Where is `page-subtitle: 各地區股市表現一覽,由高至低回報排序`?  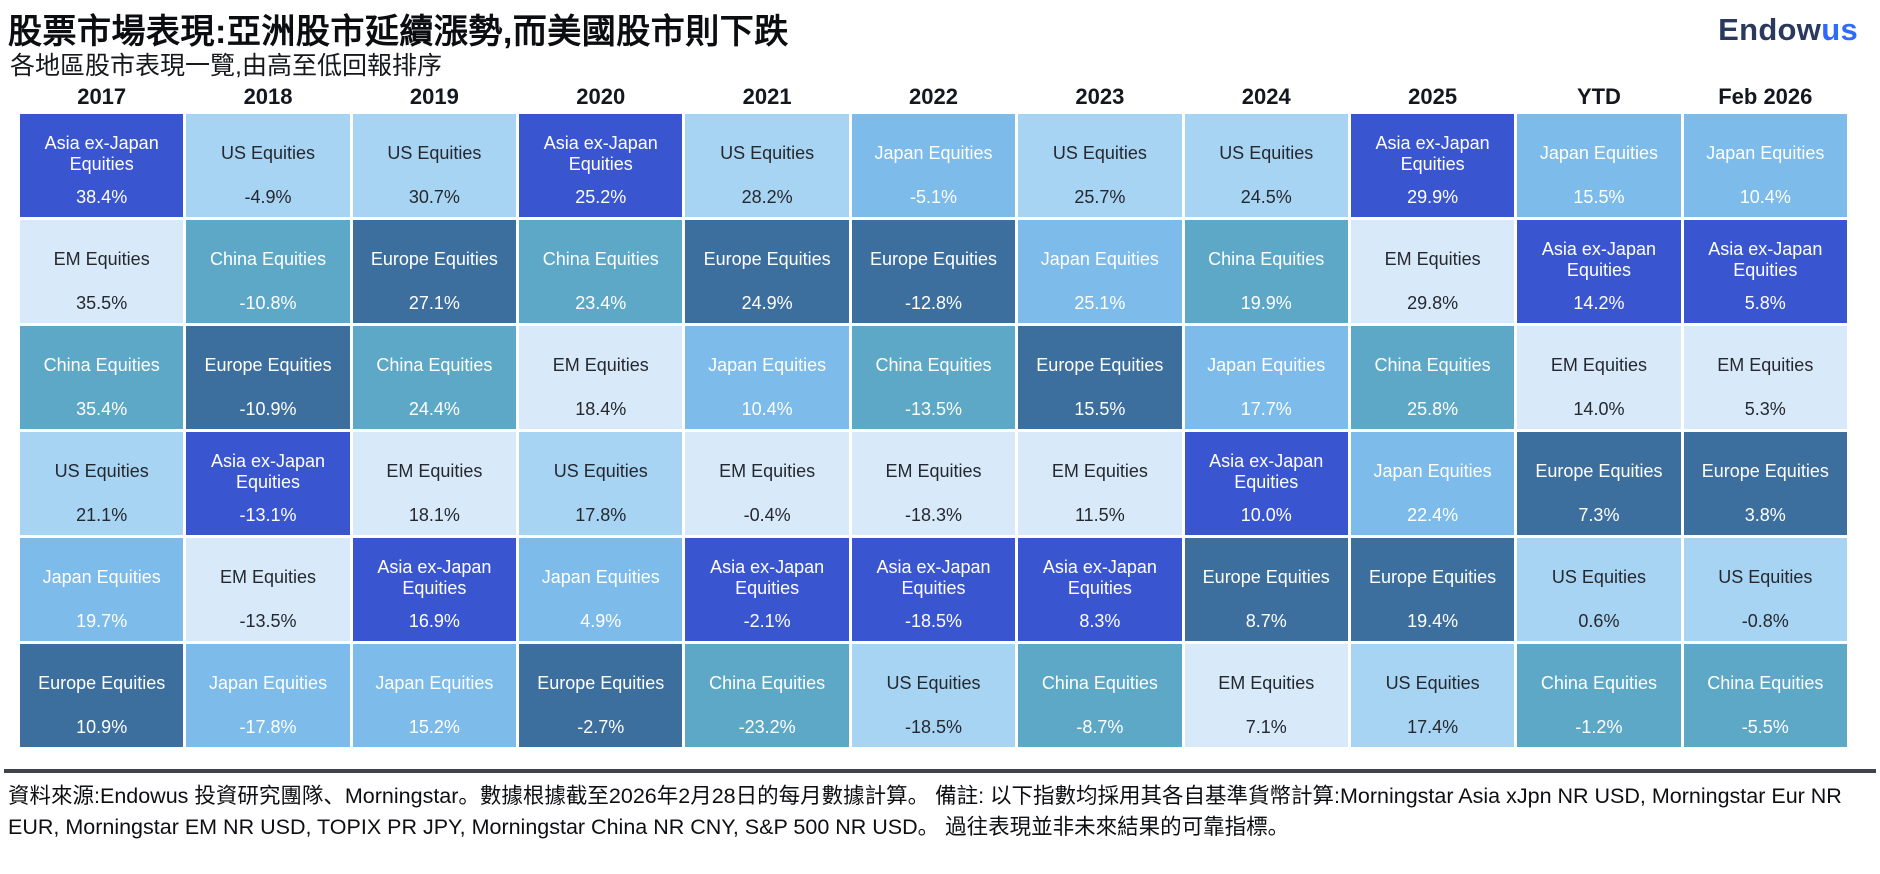 page-subtitle: 各地區股市表現一覽,由高至低回報排序 is located at coordinates (226, 66).